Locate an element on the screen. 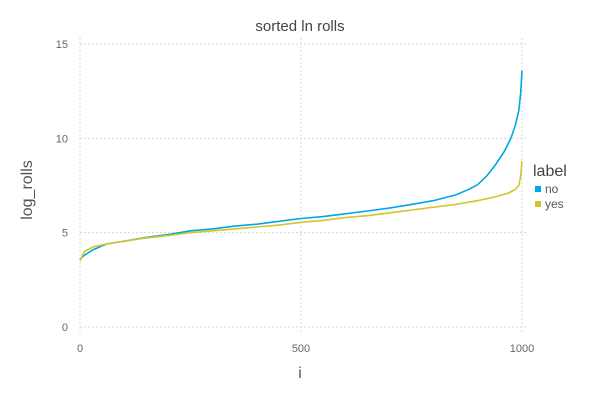  legend-label-yes: yes is located at coordinates (554, 204).